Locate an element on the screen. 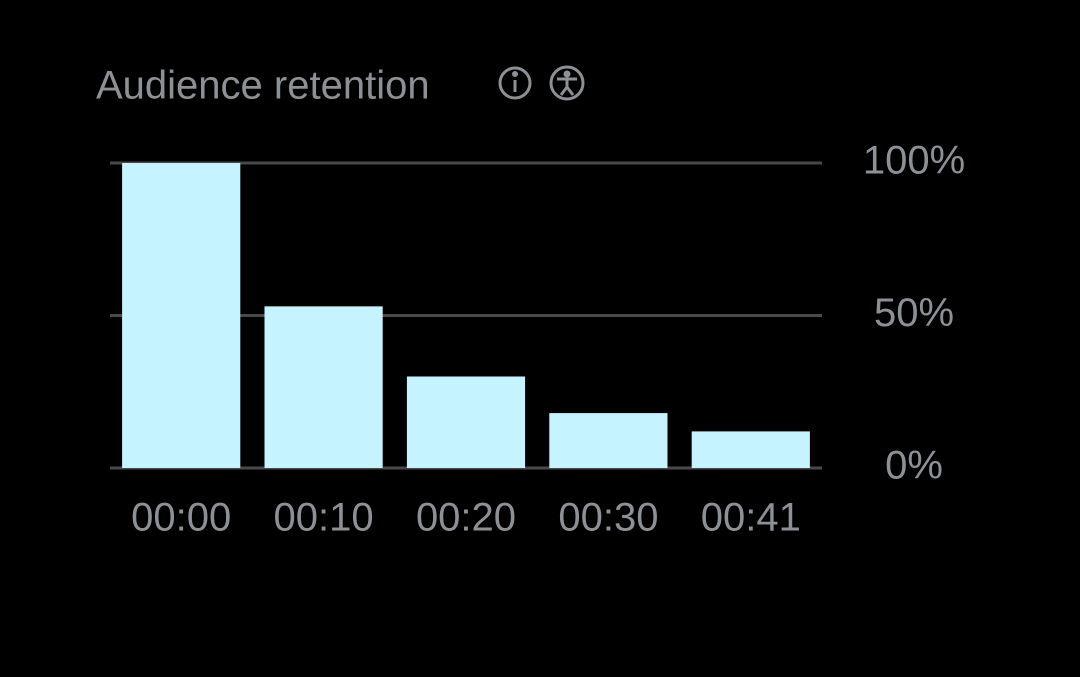 This screenshot has width=1080, height=677. chart-title: Audience retention is located at coordinates (263, 86).